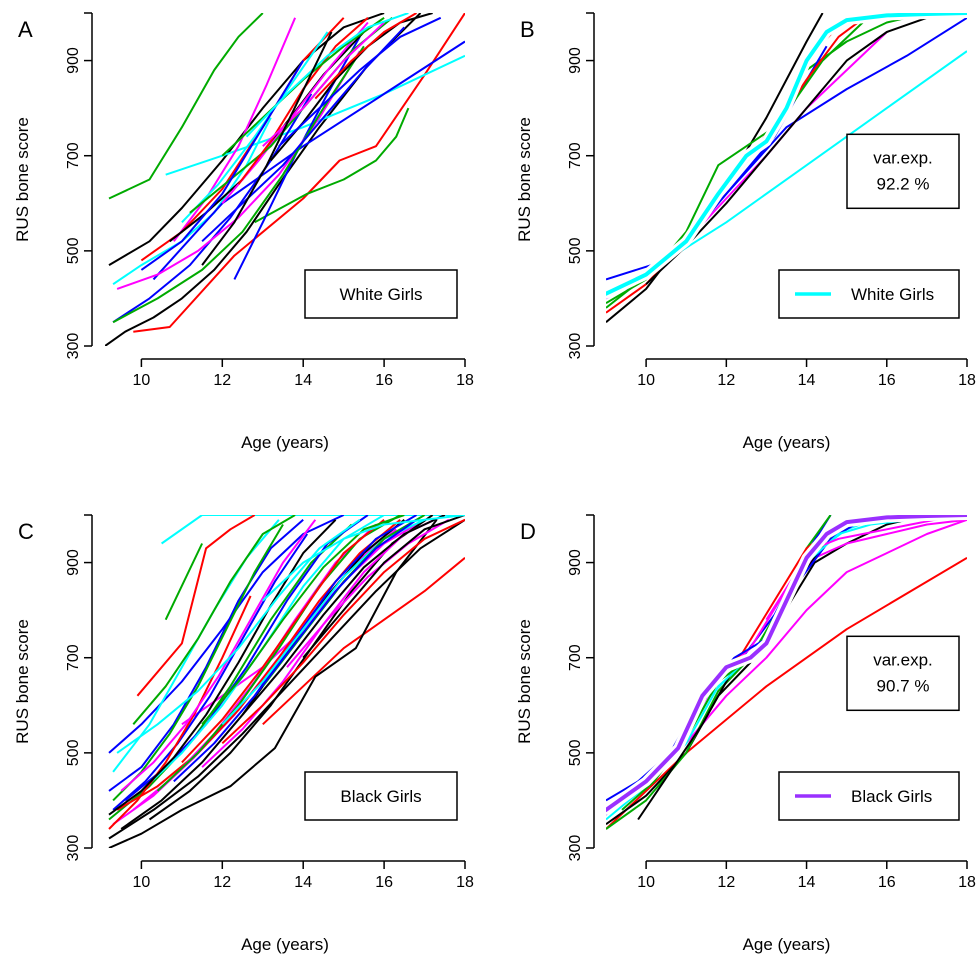 The height and width of the screenshot is (955, 979). Describe the element at coordinates (903, 183) in the screenshot. I see `annotation-value: 92.2 %` at that location.